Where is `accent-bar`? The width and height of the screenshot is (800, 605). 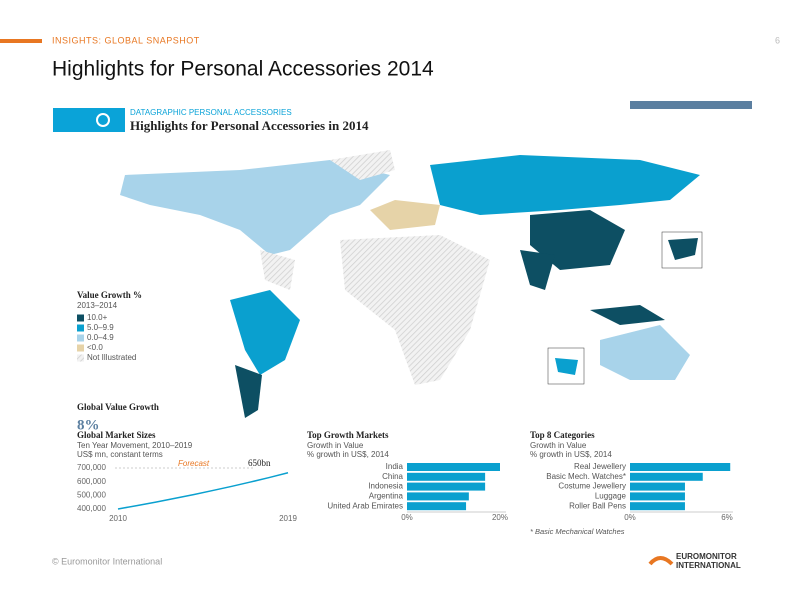 accent-bar is located at coordinates (21, 41).